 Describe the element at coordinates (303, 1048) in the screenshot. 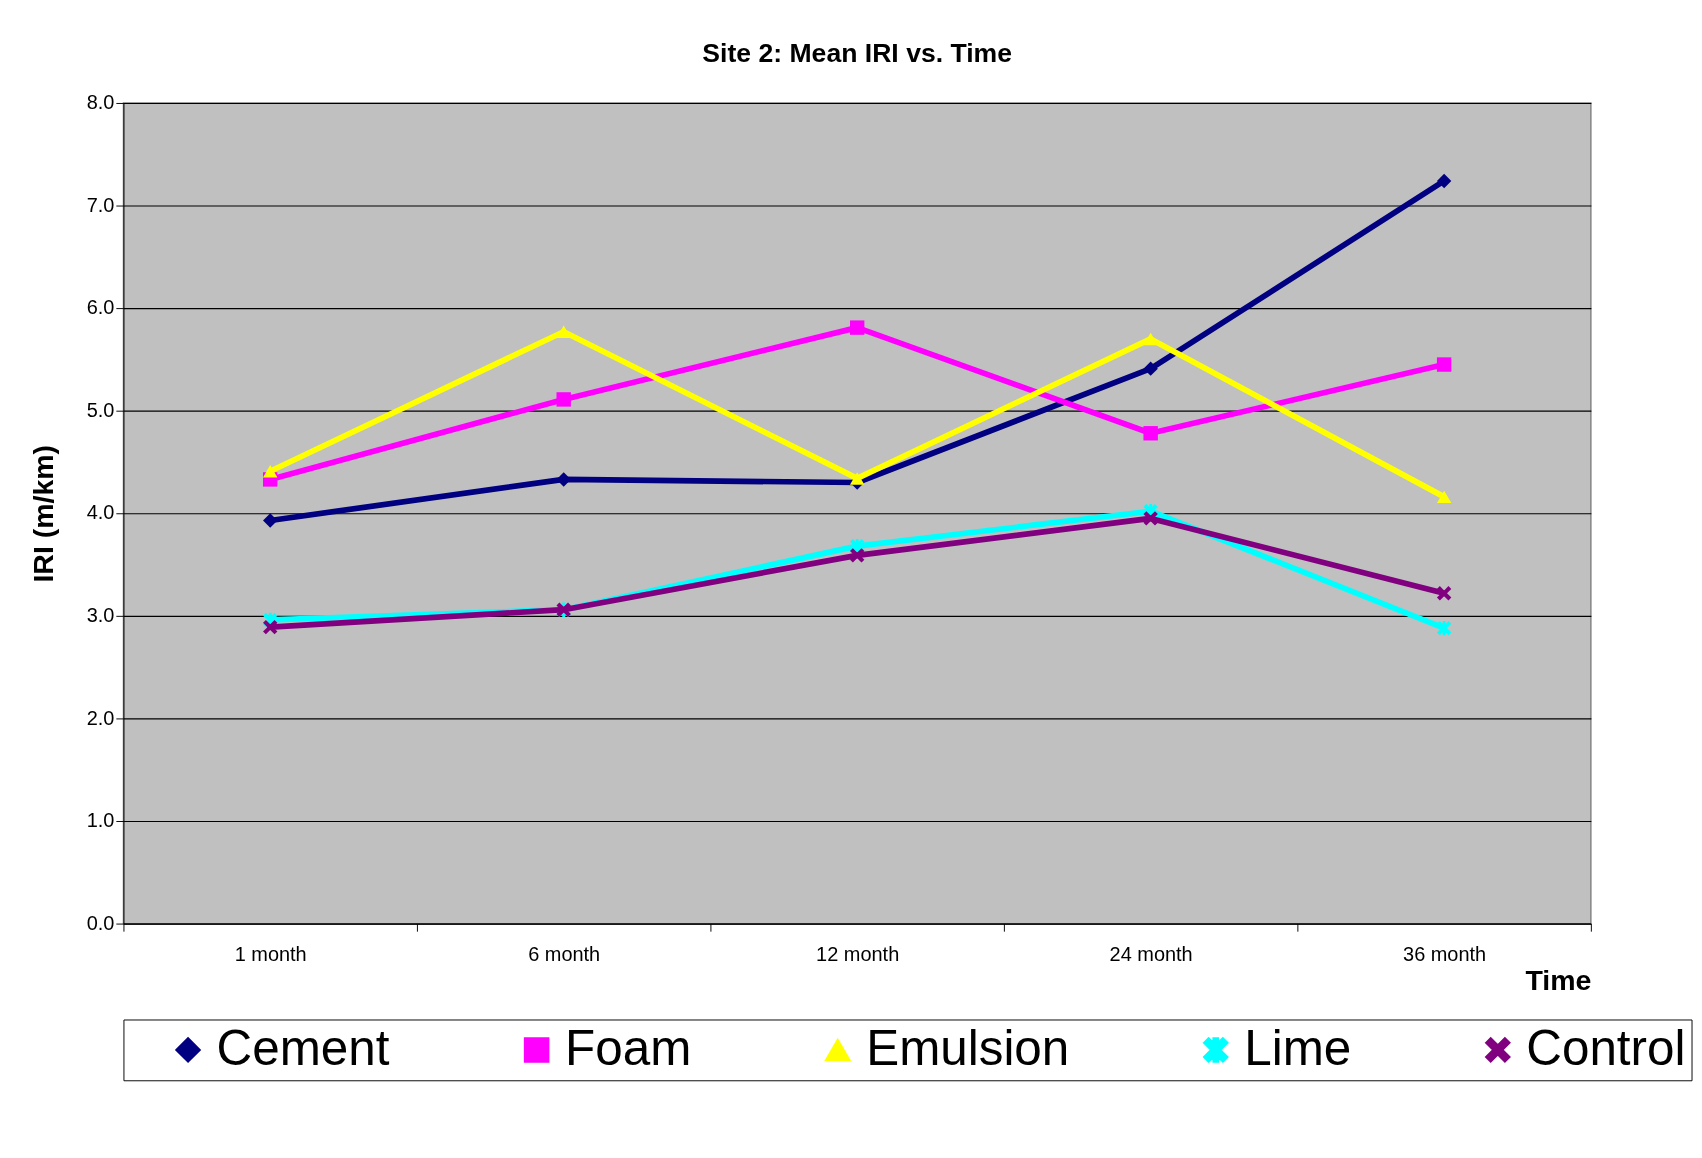

I see `legend-label: Cement` at that location.